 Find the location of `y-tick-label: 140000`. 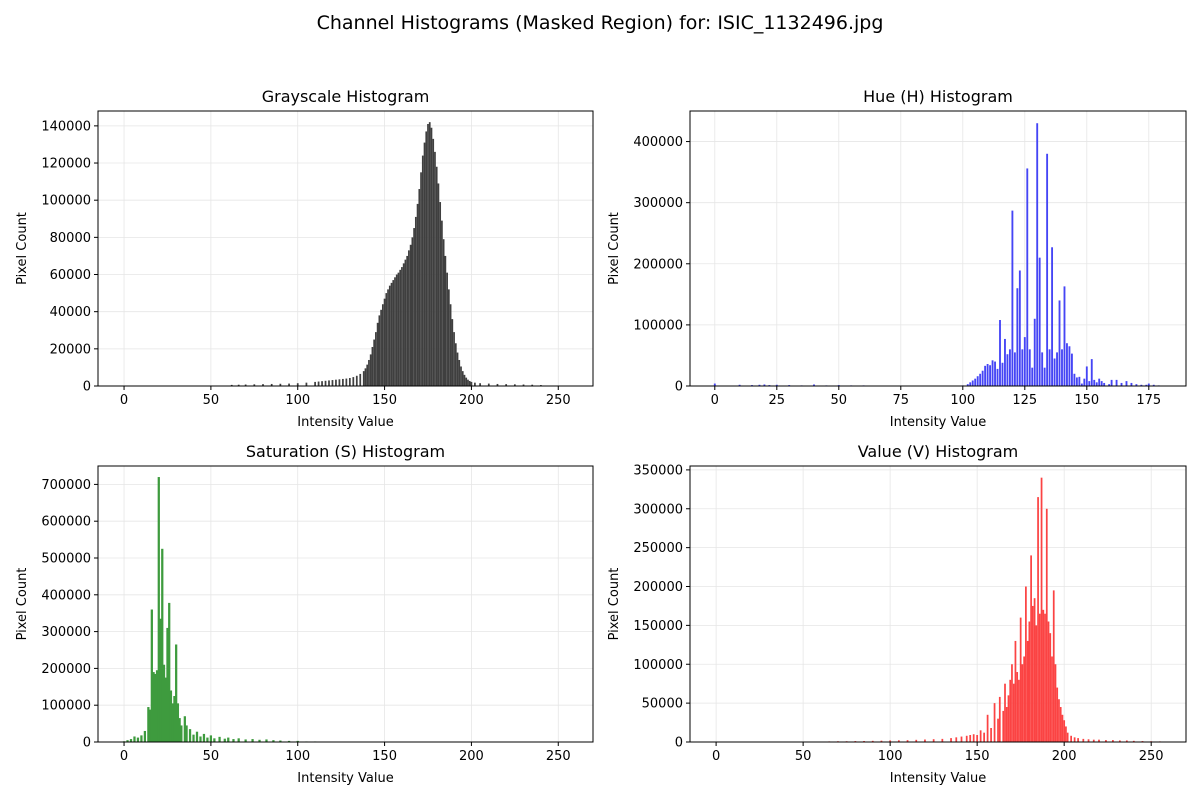

y-tick-label: 140000 is located at coordinates (66, 126).